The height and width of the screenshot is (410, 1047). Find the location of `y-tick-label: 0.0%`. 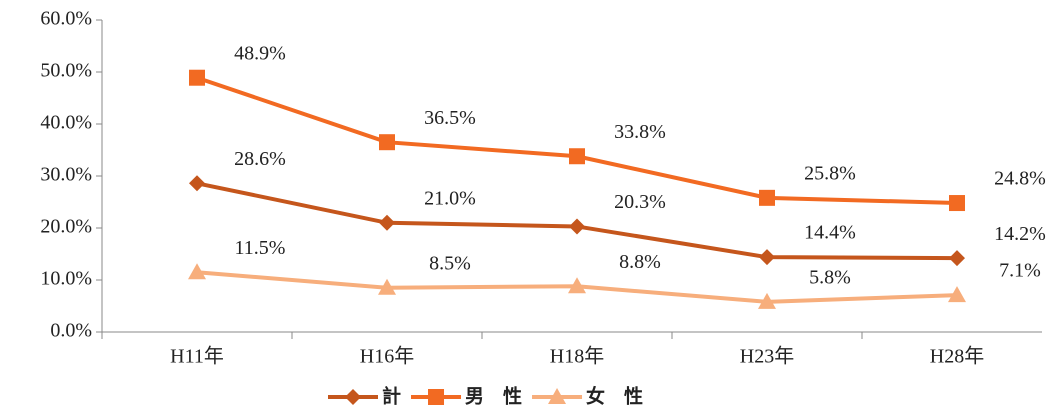

y-tick-label: 0.0% is located at coordinates (71, 331).